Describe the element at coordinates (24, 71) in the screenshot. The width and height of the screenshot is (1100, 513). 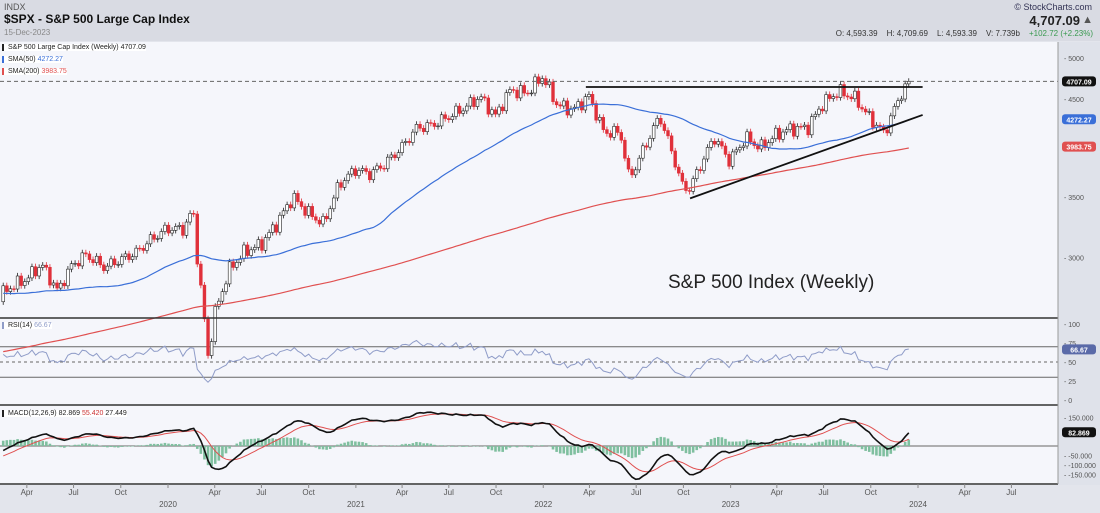
I see `sma200-label: SMA(200)` at that location.